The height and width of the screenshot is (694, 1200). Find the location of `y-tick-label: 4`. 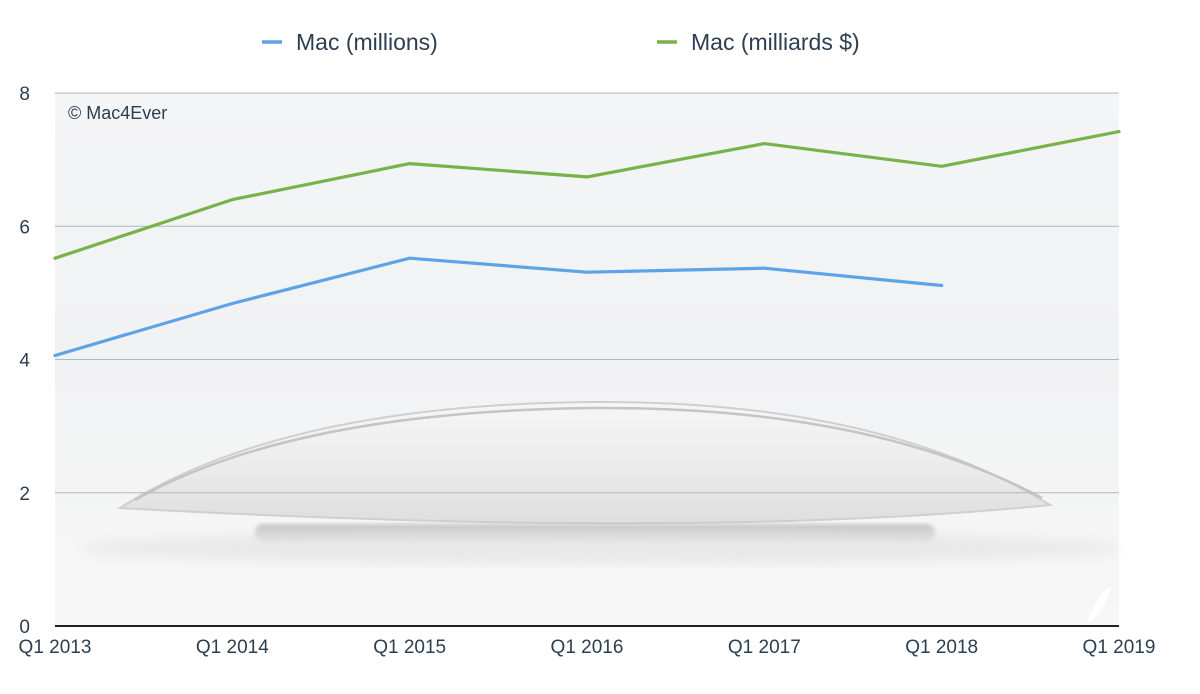

y-tick-label: 4 is located at coordinates (24, 361).